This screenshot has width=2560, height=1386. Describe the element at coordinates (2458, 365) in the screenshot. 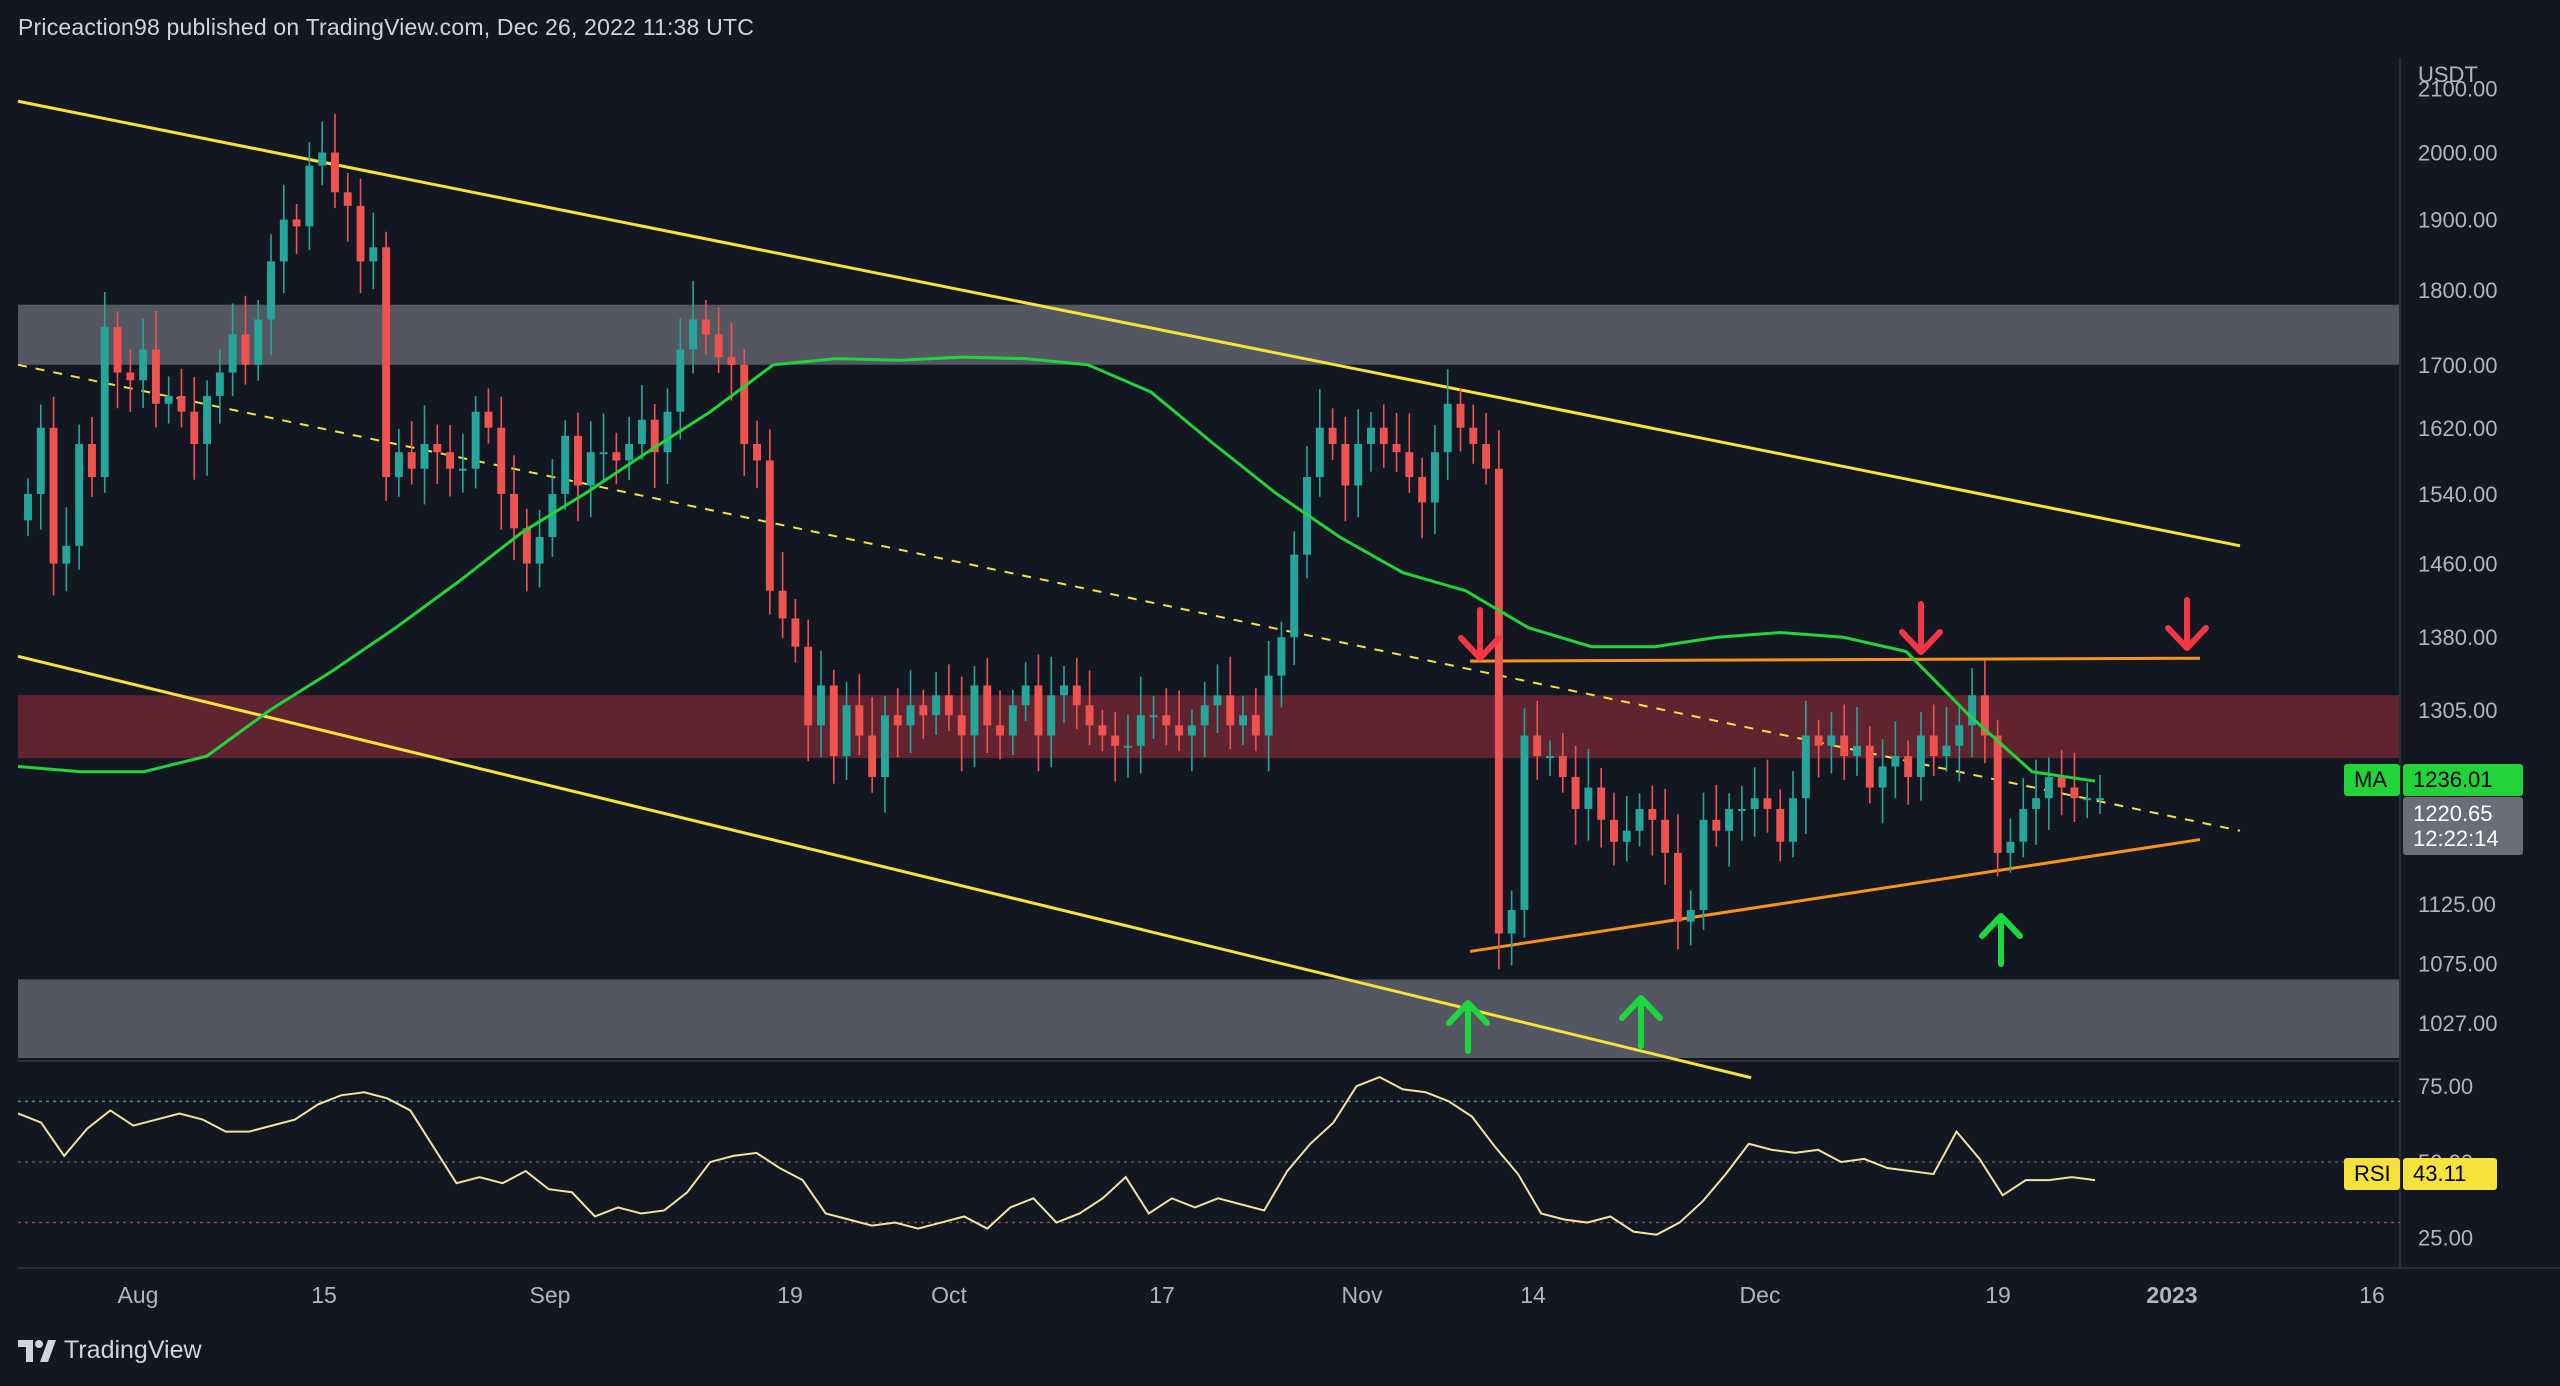

I see `price-tick-label: 1700.00` at that location.